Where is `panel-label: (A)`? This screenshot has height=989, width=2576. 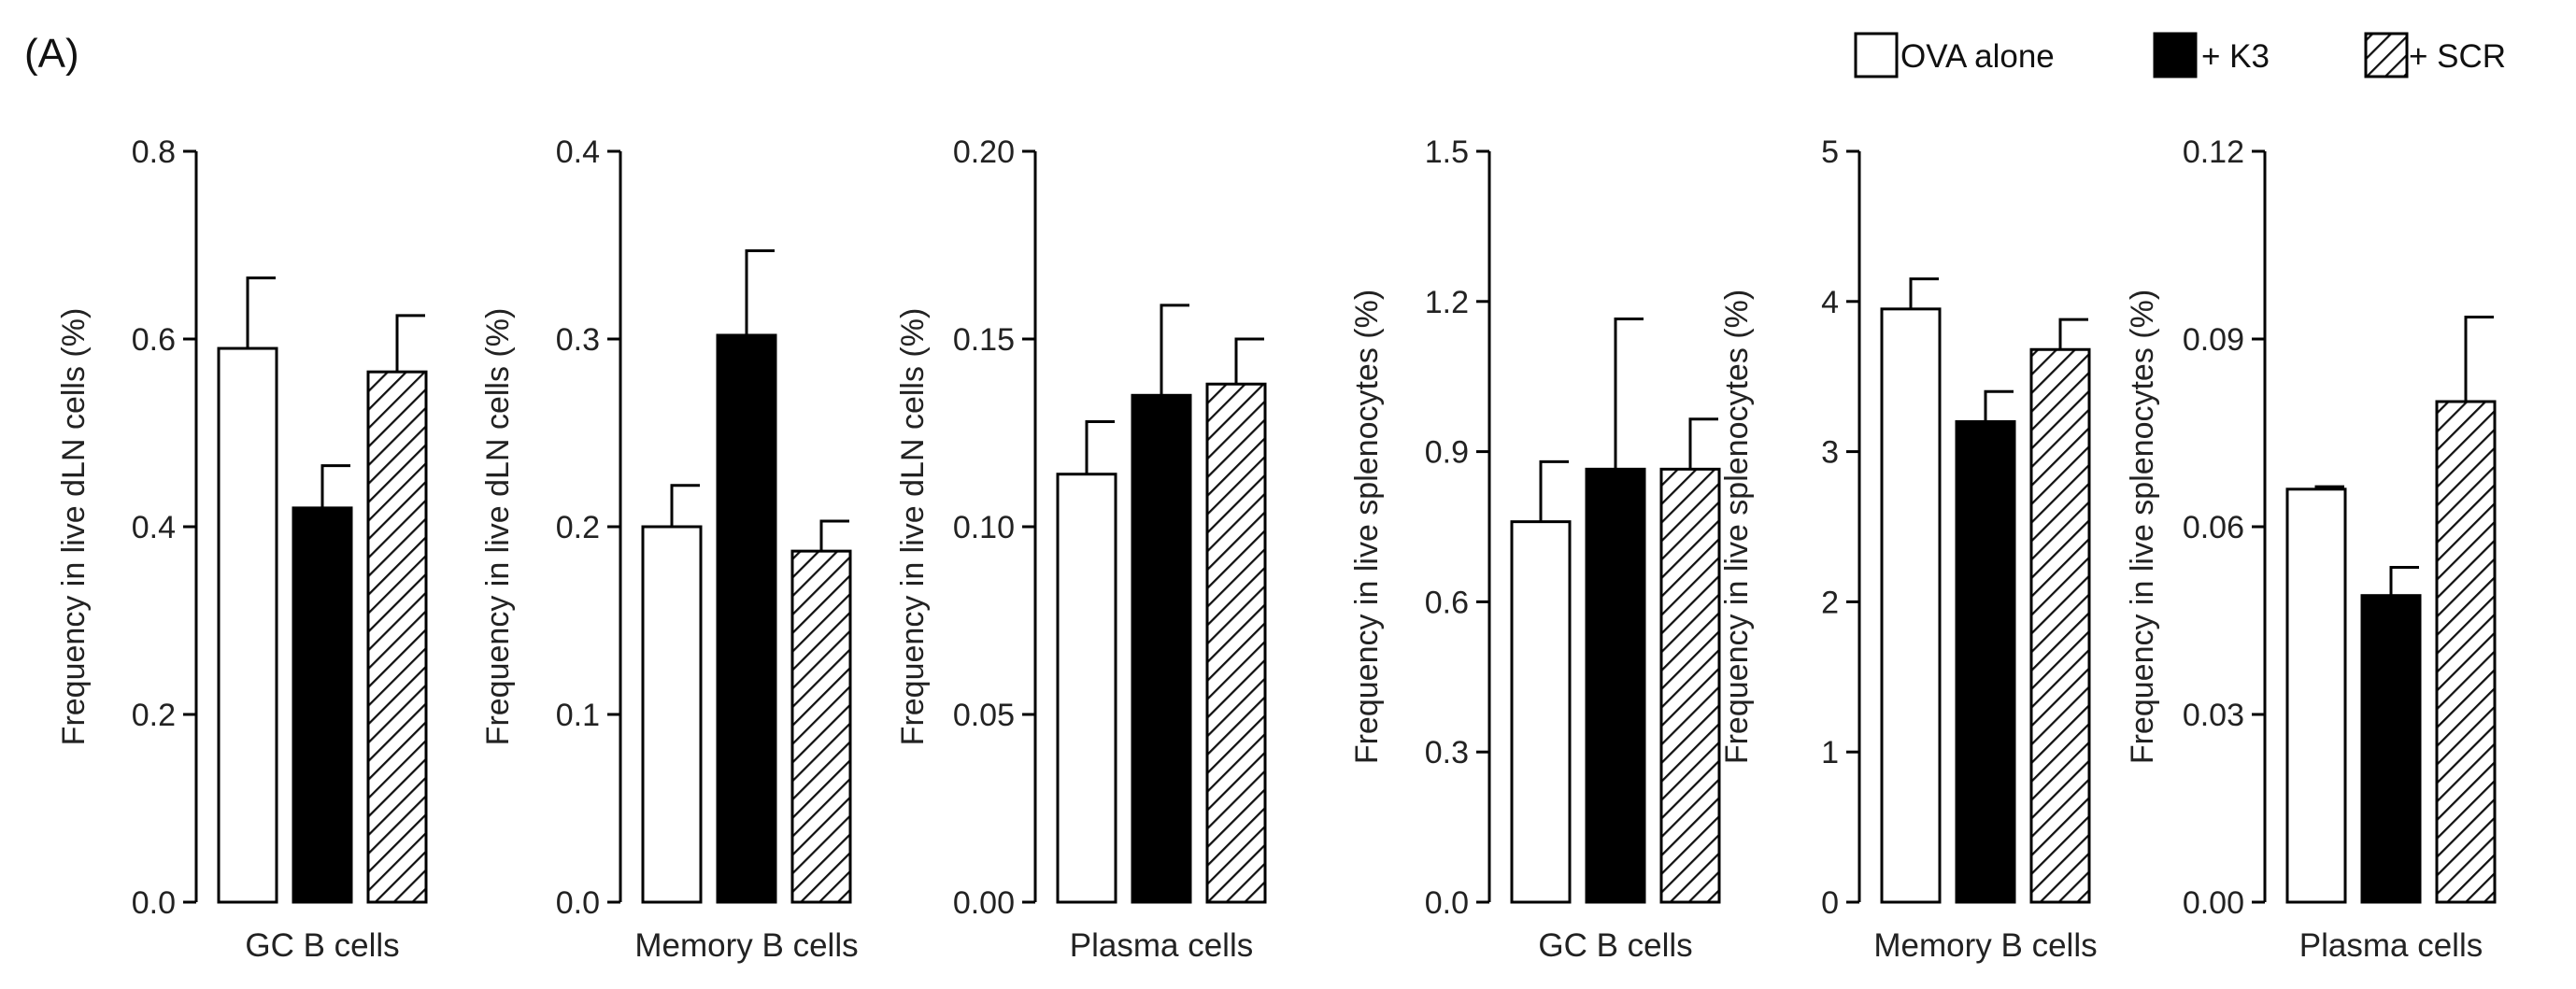 panel-label: (A) is located at coordinates (52, 54).